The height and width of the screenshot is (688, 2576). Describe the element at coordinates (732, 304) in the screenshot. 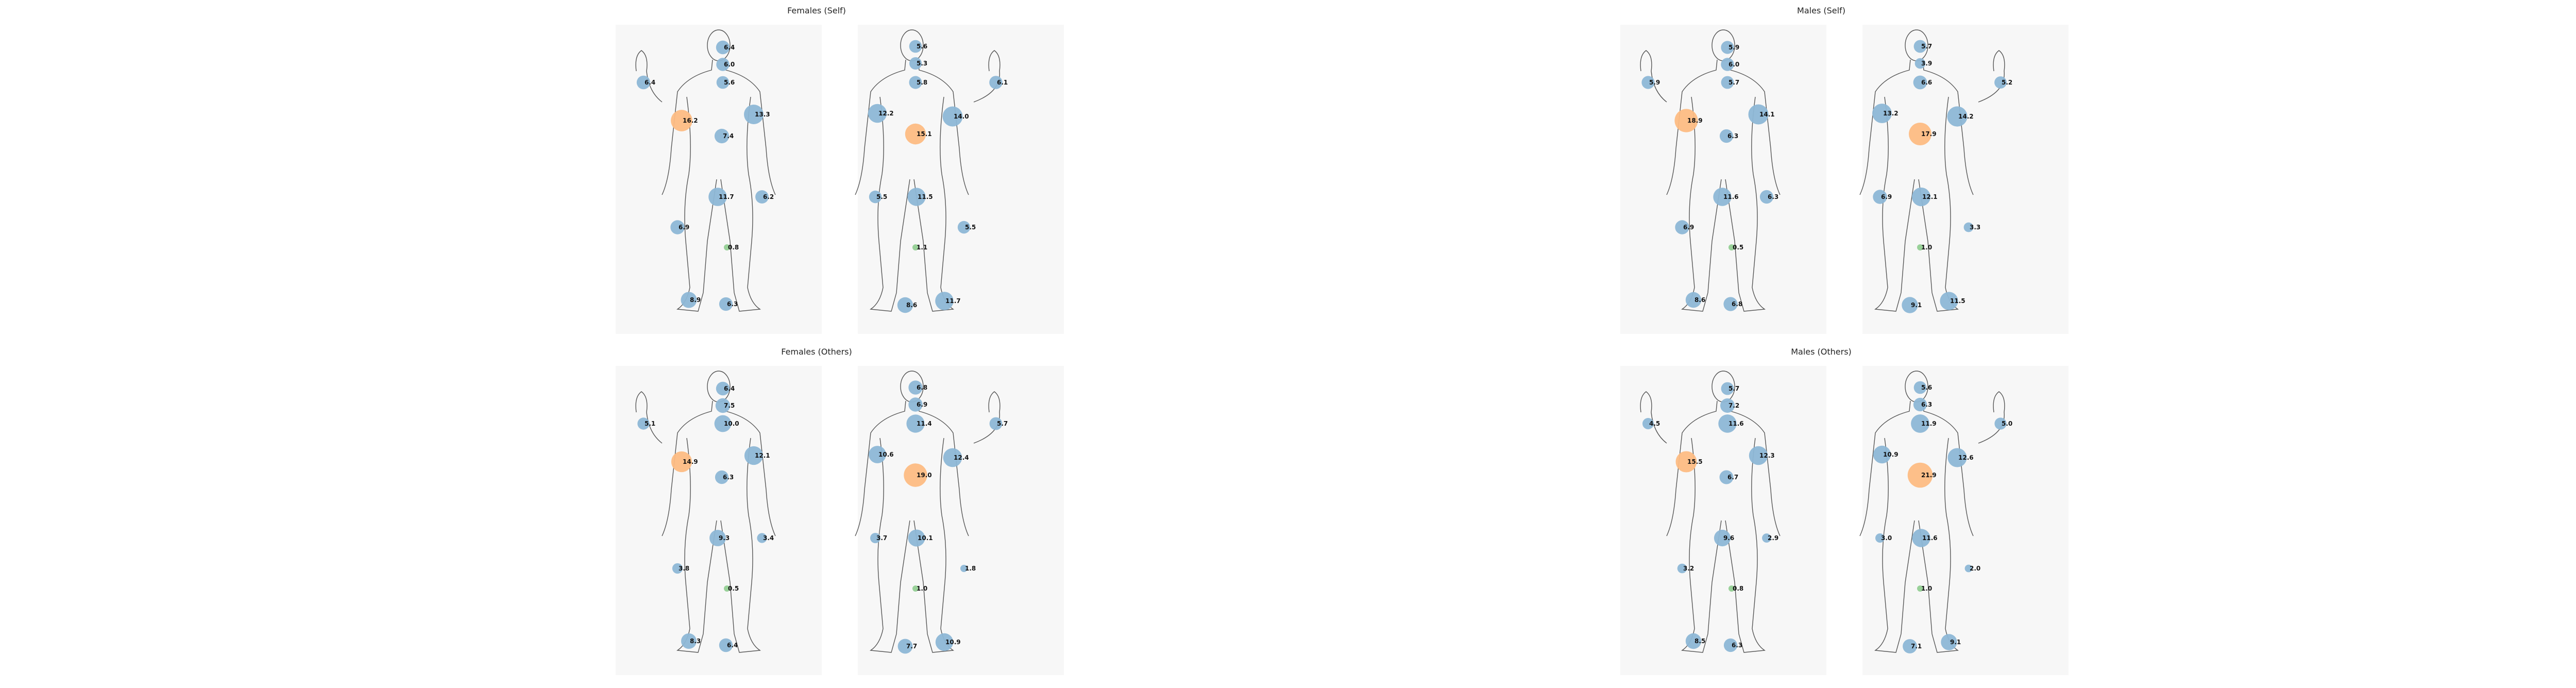

I see `front-value-foot-left: 6.3` at that location.